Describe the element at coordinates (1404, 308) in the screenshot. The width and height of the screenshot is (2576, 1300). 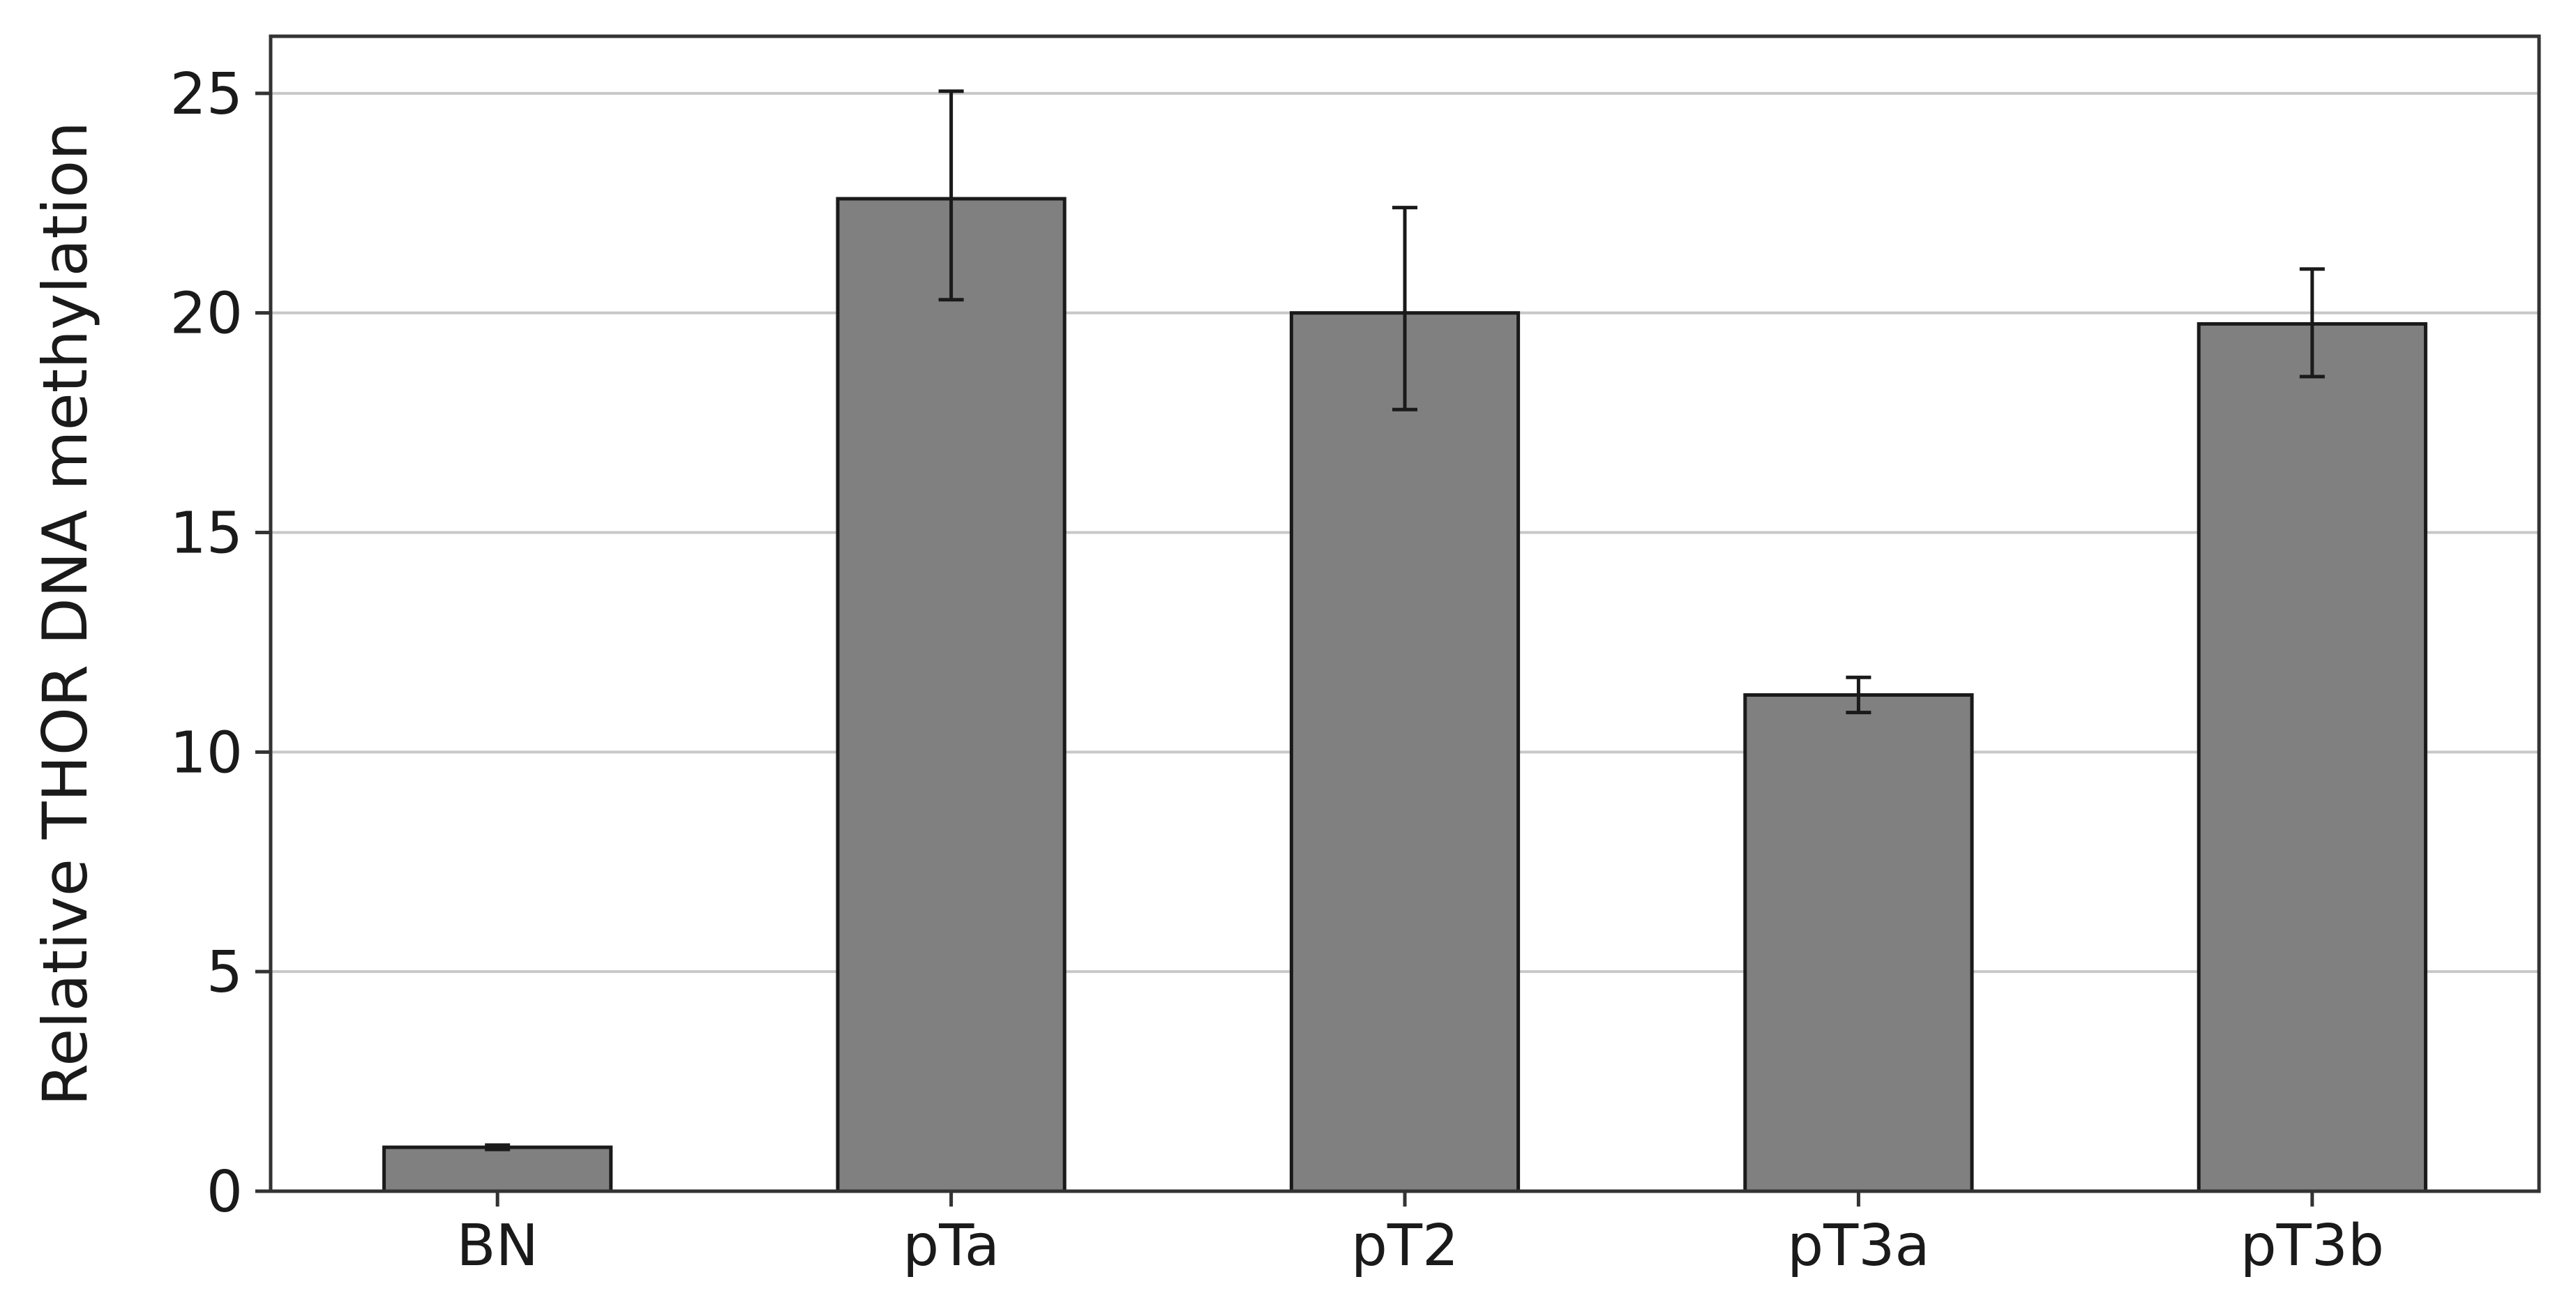
I see `error-bar-pT2` at that location.